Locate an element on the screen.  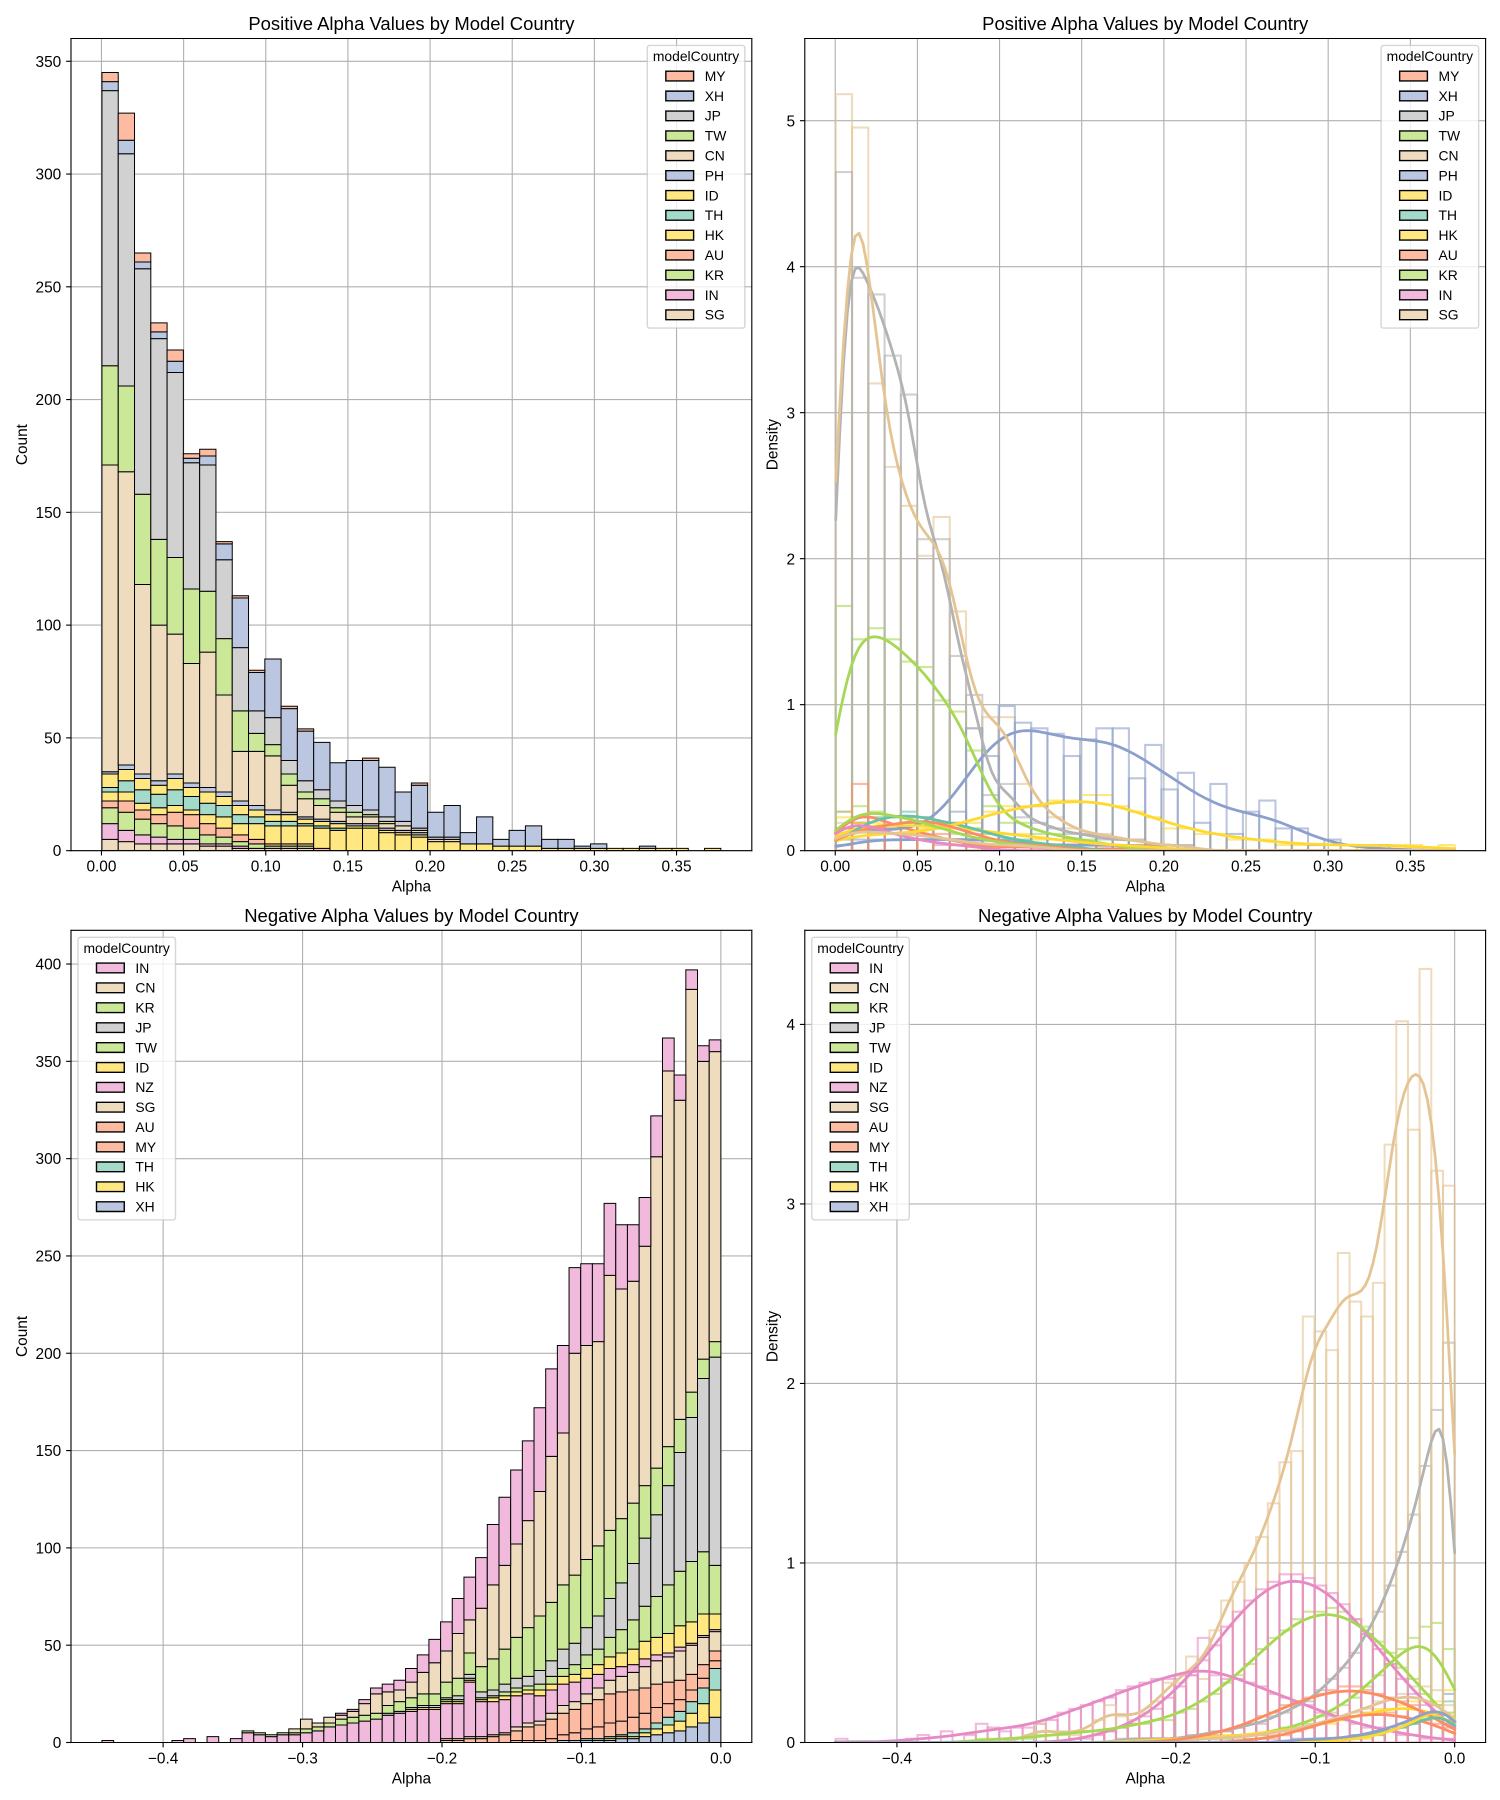
svg-text: 0.00 is located at coordinates (101, 867).